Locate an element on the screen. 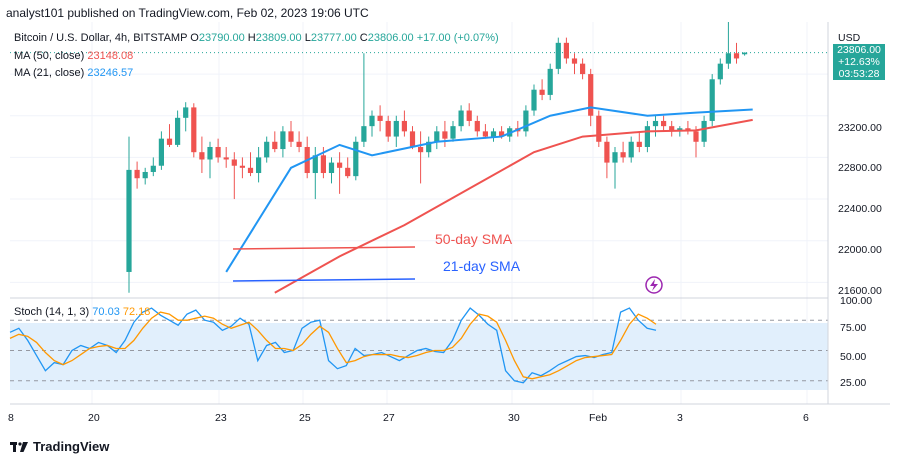  price-tick: 22800.00 is located at coordinates (860, 168).